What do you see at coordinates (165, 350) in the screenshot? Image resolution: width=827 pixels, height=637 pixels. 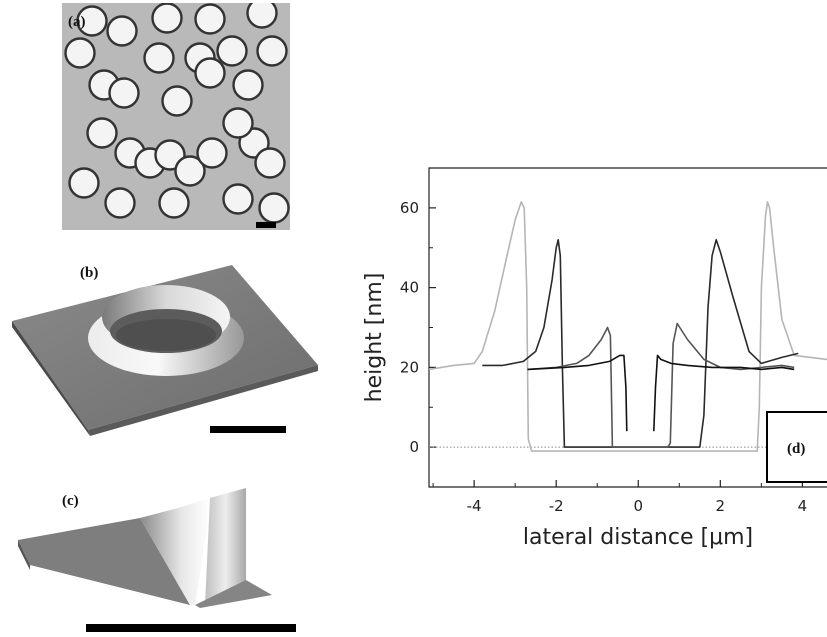 I see `afm-ring-image` at bounding box center [165, 350].